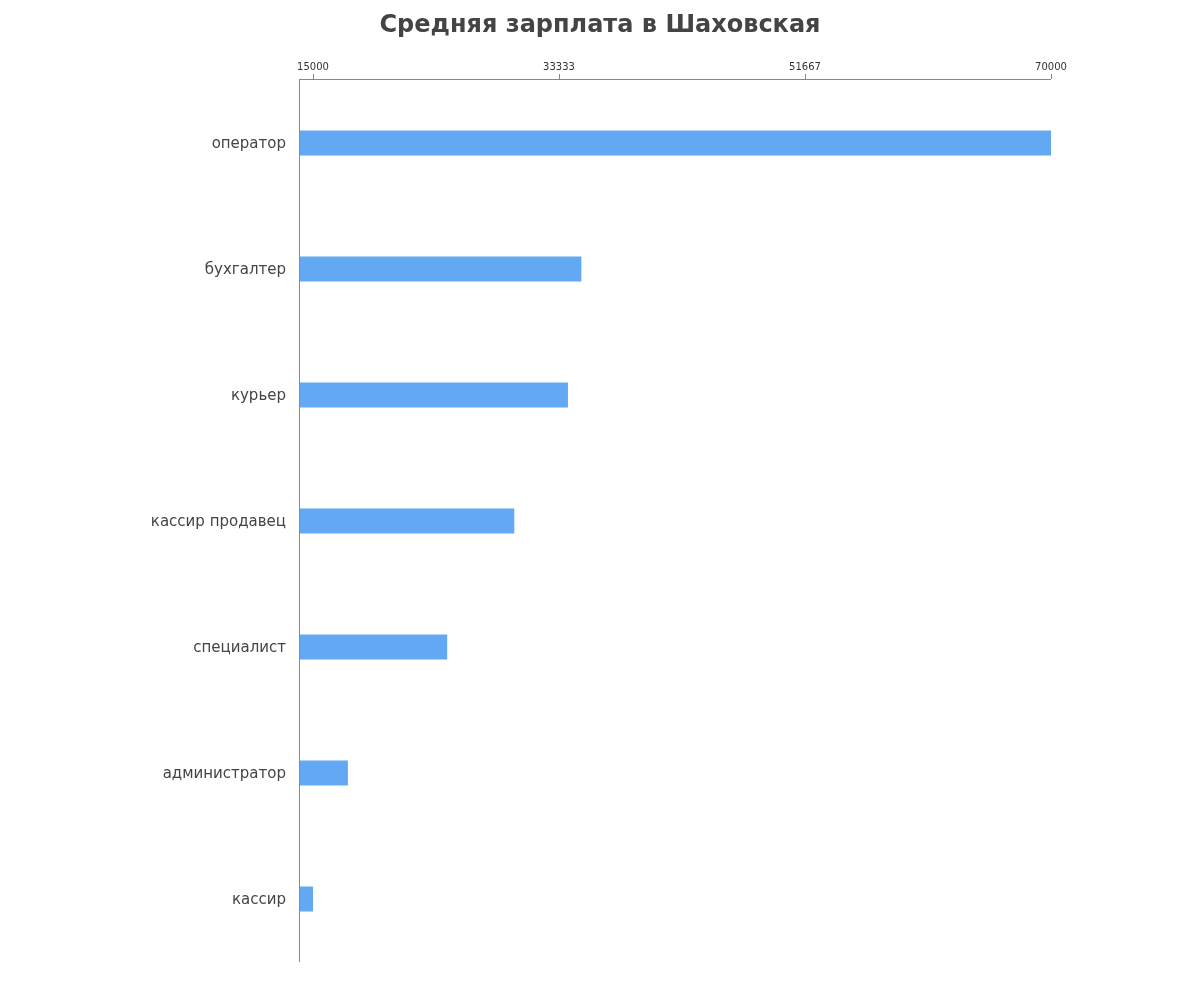 This screenshot has width=1200, height=1000. I want to click on y-tick-label: оператор, so click(248, 143).